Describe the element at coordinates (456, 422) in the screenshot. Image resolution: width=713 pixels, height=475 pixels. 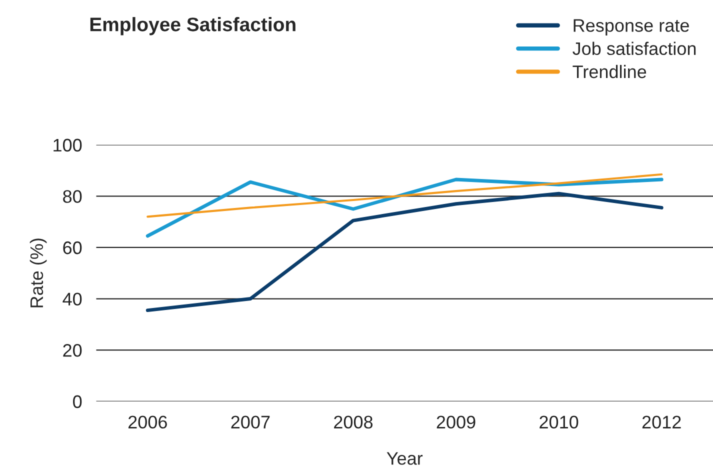
I see `x-tick-label: 2009` at that location.